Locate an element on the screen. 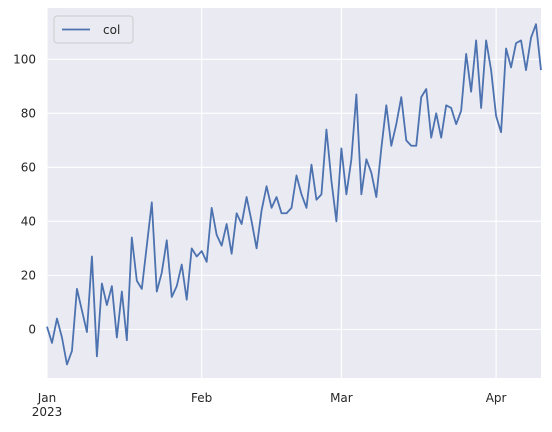 The image size is (552, 432). legend-label-col: col is located at coordinates (111, 30).